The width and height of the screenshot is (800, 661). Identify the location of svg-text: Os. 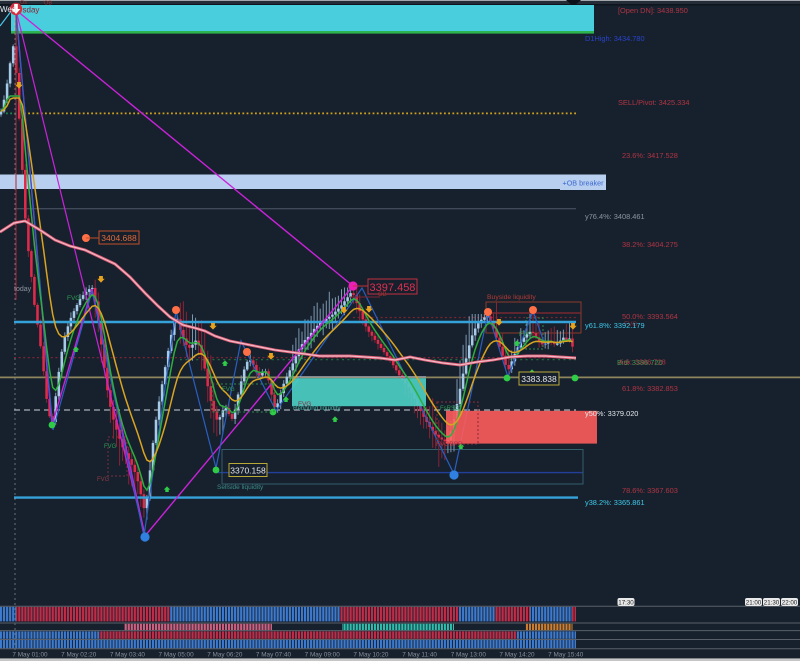
(23, 3).